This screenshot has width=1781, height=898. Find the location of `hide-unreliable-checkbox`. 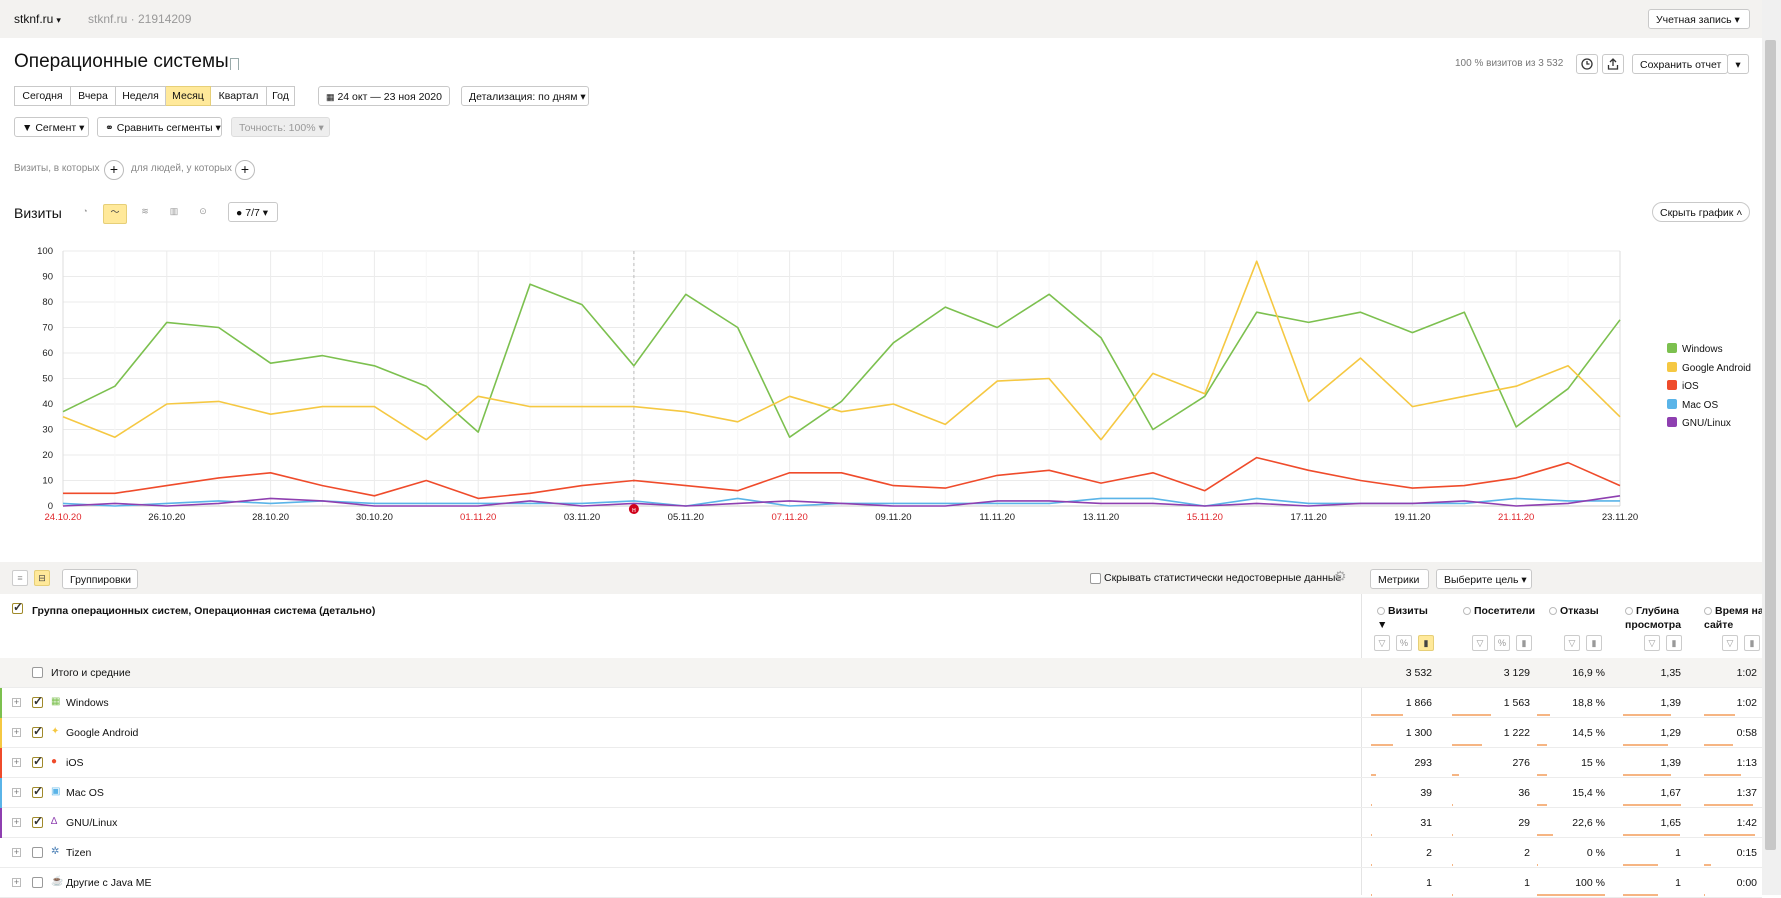

hide-unreliable-checkbox is located at coordinates (1095, 578).